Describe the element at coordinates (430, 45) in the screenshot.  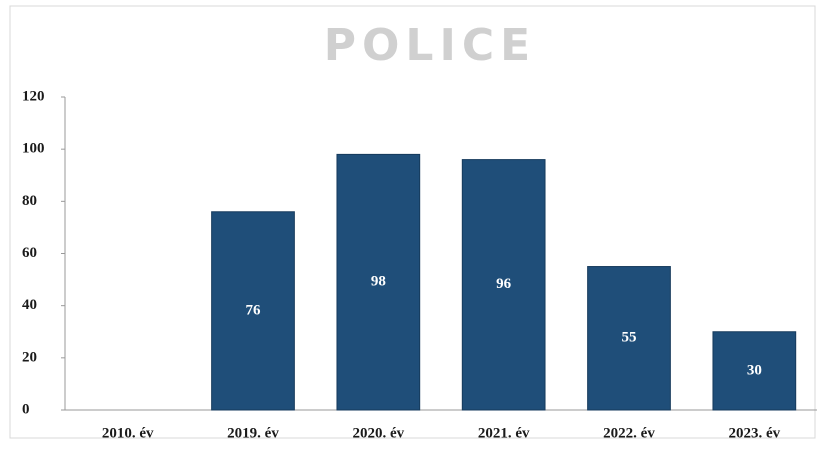
I see `watermark: POLICE` at that location.